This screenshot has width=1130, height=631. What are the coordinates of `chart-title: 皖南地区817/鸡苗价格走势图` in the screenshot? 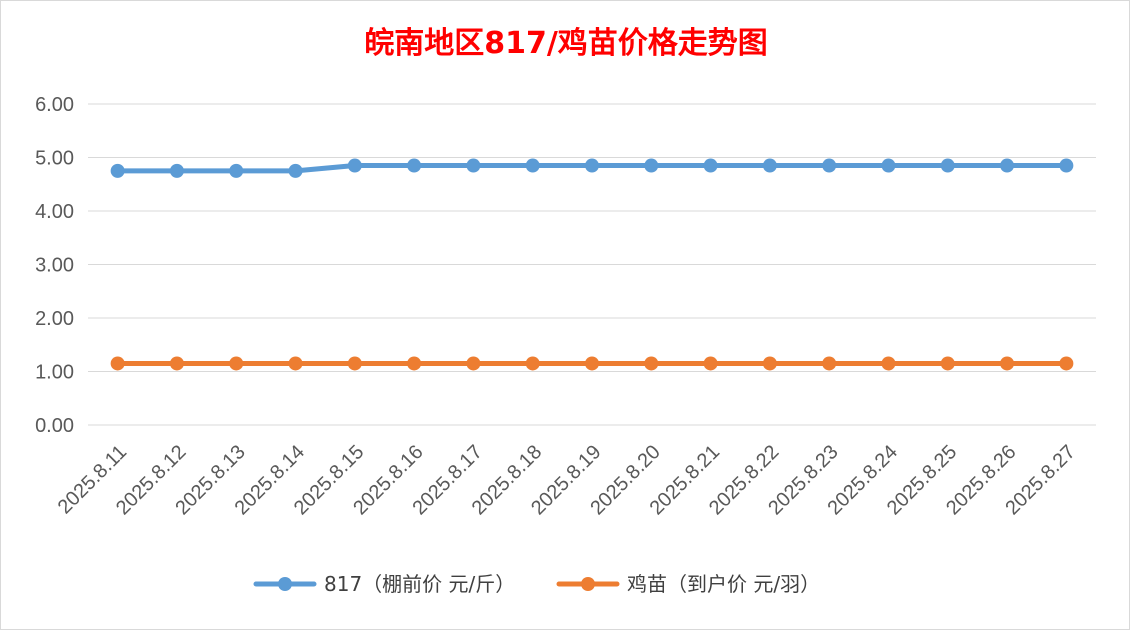 It's located at (566, 43).